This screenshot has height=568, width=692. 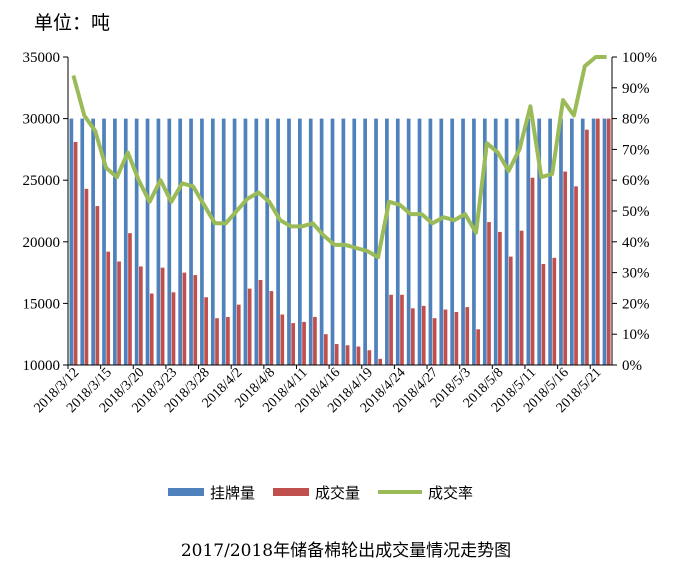 What do you see at coordinates (632, 366) in the screenshot?
I see `right-tick-label: 0%` at bounding box center [632, 366].